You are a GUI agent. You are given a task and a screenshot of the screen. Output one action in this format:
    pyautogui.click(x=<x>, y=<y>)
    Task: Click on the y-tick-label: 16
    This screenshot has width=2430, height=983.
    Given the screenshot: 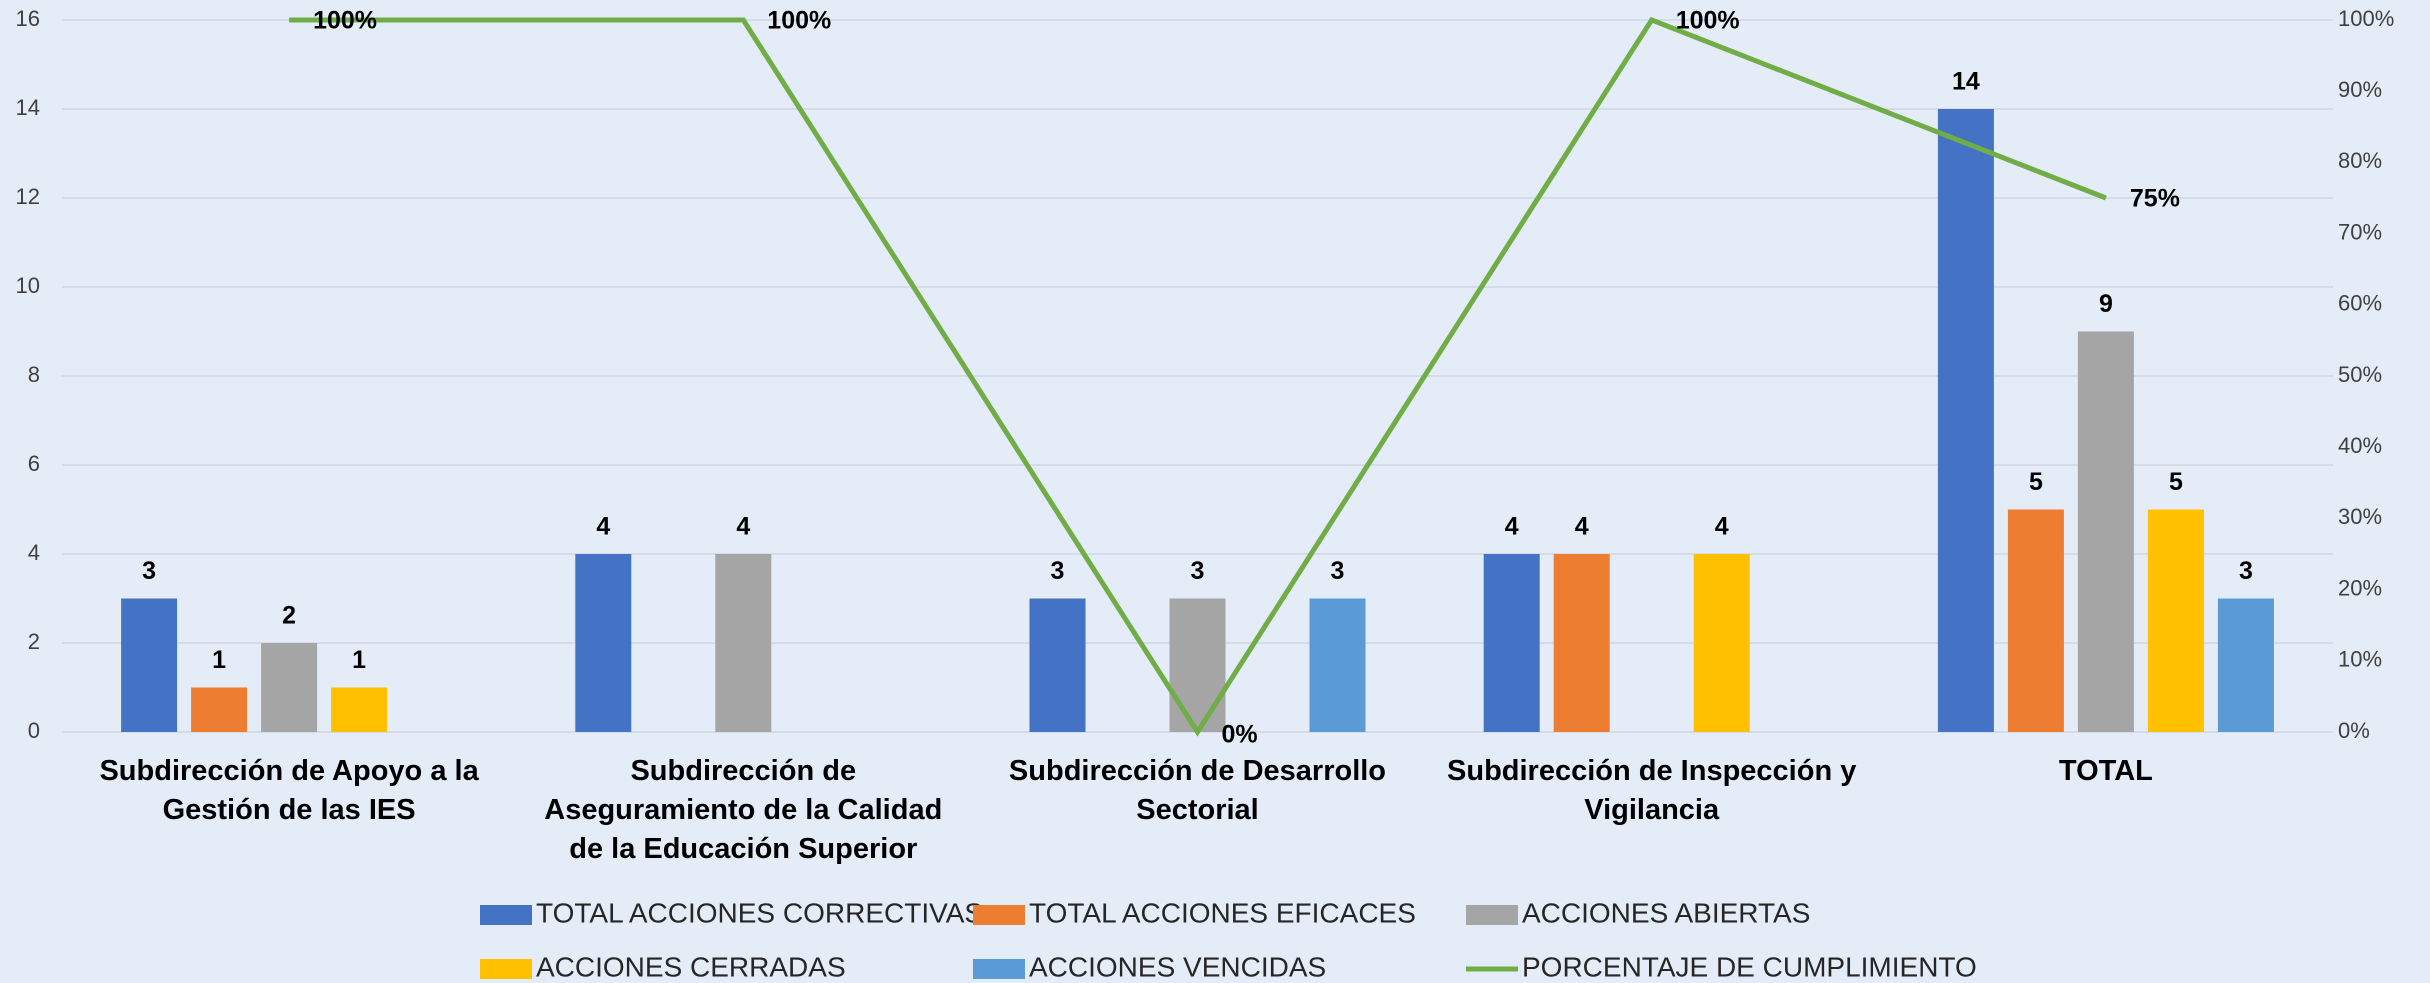 What is the action you would take?
    pyautogui.click(x=28, y=18)
    